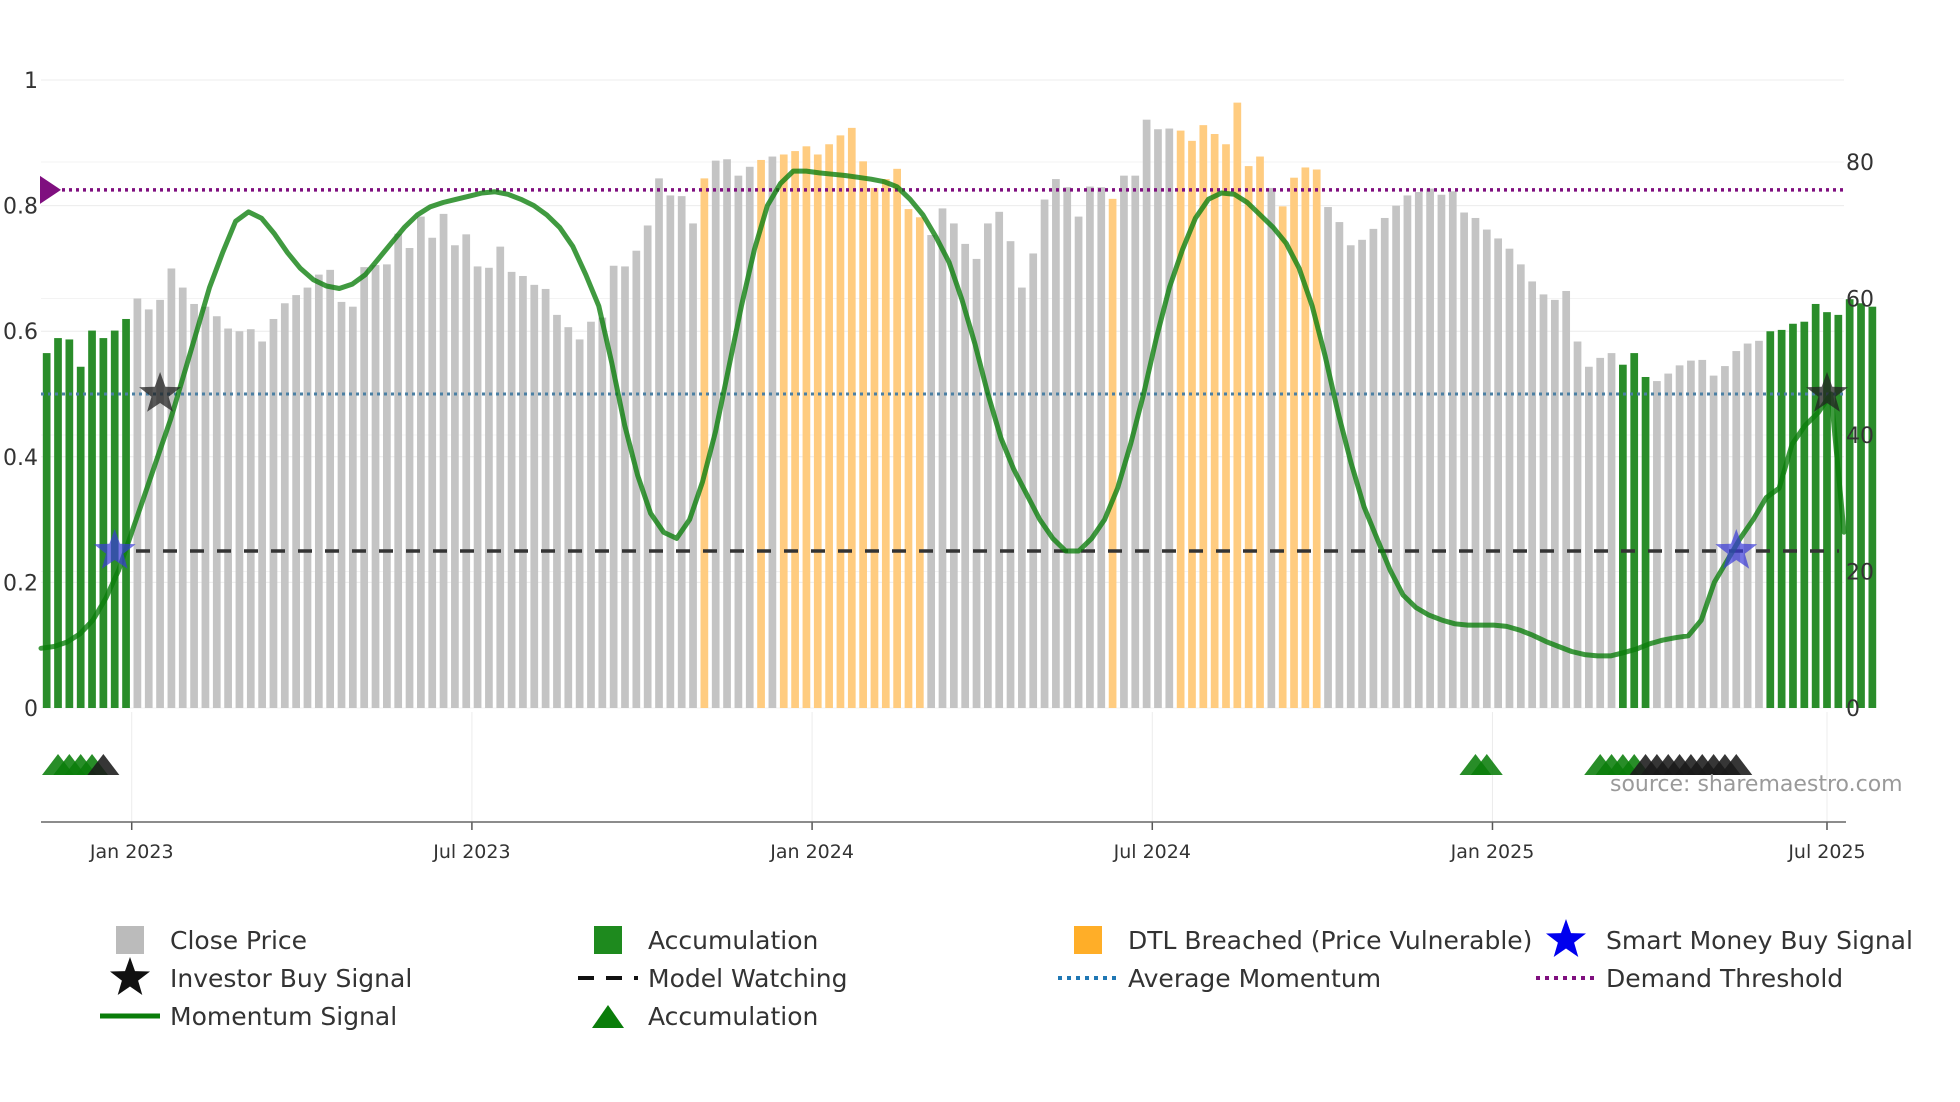 This screenshot has width=1960, height=1102. Describe the element at coordinates (103, 764) in the screenshot. I see `accumulation-triangle` at that location.